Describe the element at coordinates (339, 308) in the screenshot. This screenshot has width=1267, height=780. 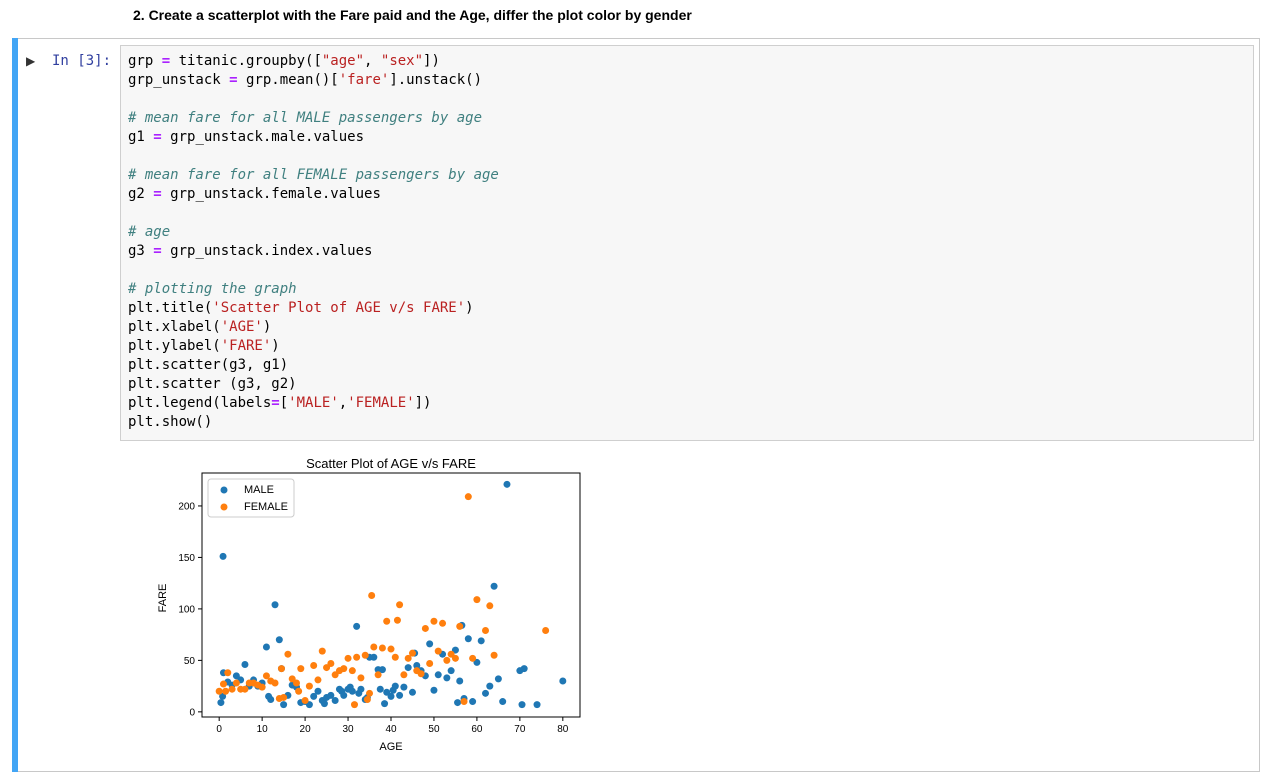
I see `code-string: 'Scatter Plot of AGE v/s FARE'` at that location.